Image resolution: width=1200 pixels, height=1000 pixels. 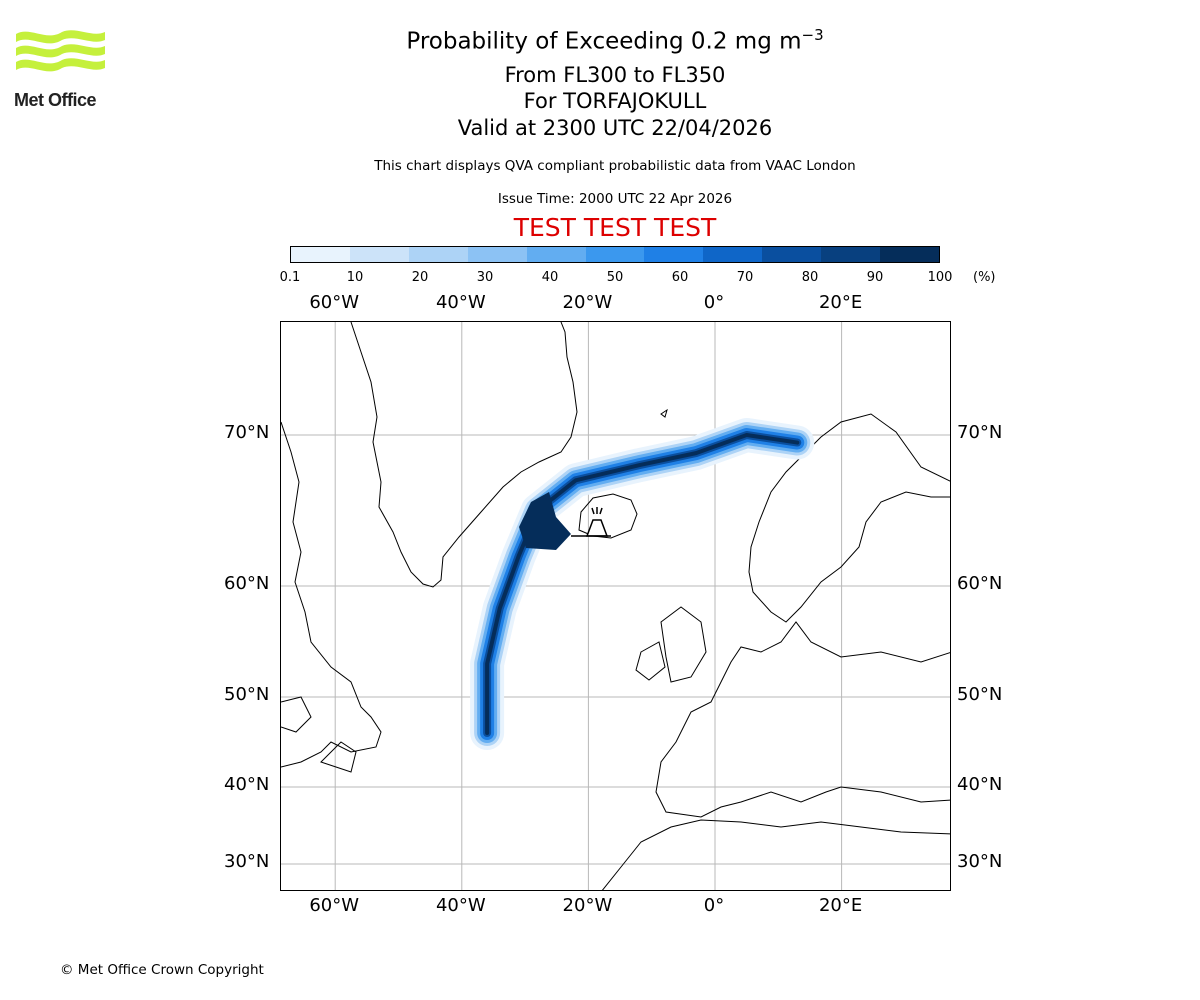 I want to click on colorbar-tick-label: 0.1, so click(x=290, y=277).